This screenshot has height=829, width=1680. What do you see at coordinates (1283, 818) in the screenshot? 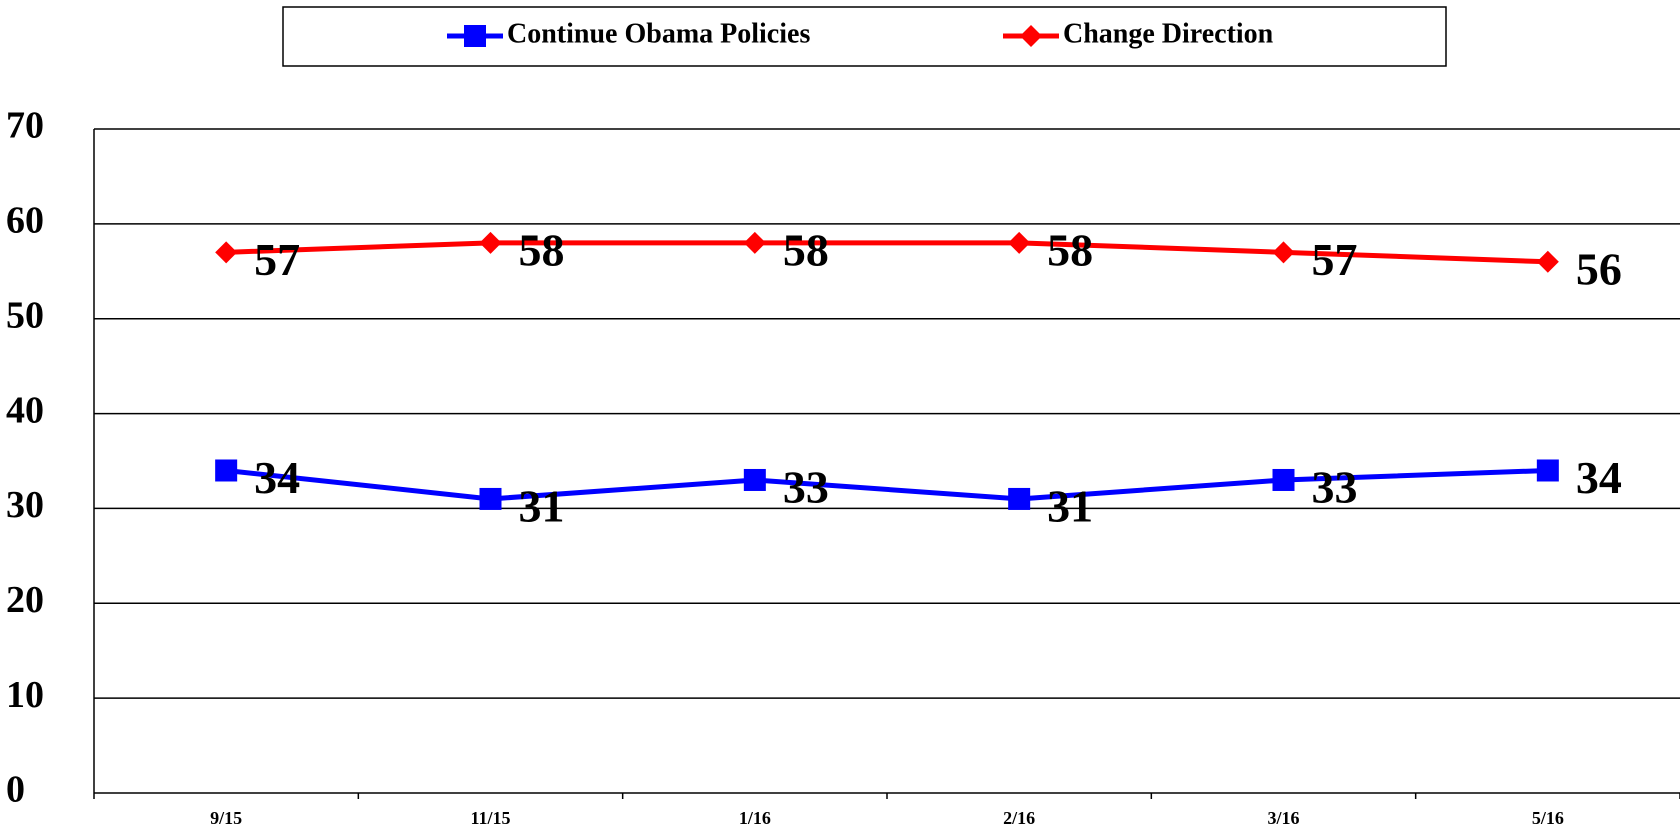
I see `x-tick-label: 3/16` at bounding box center [1283, 818].